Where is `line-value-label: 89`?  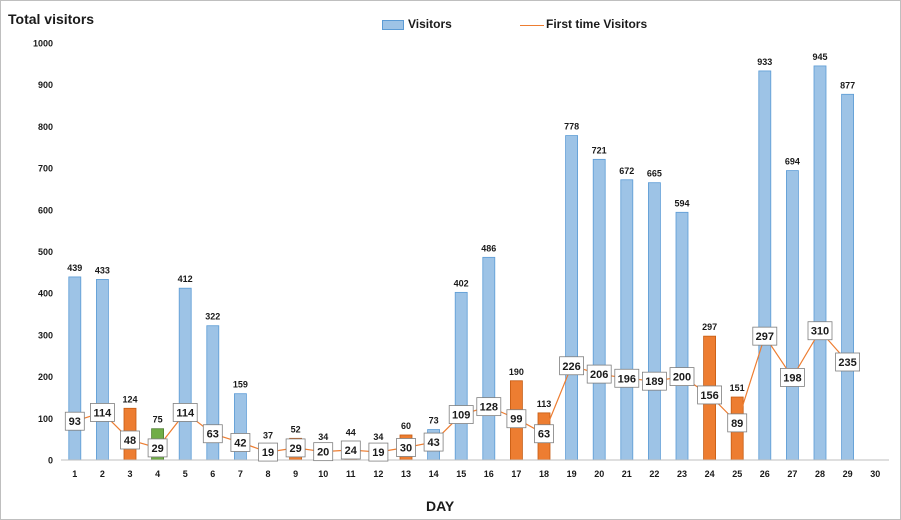 line-value-label: 89 is located at coordinates (737, 424).